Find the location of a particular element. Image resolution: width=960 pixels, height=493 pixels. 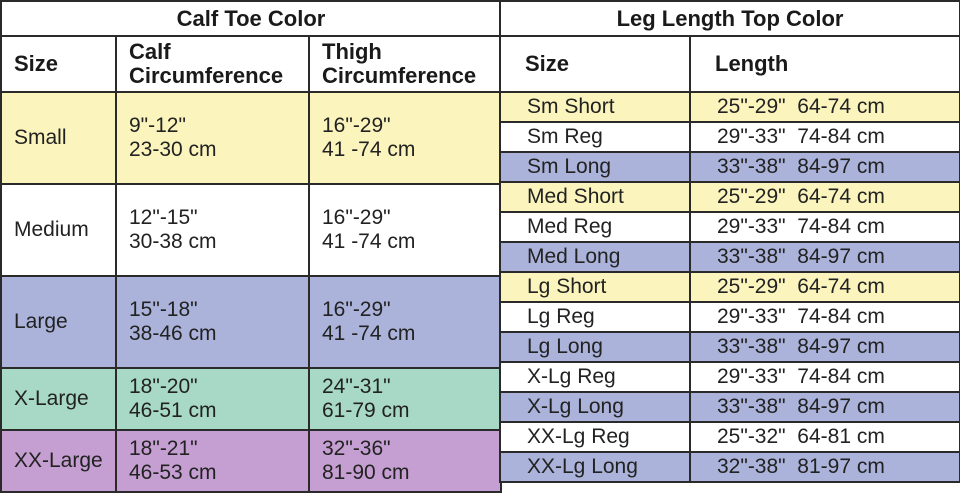

leg-size-cell: Sm Short is located at coordinates (595, 107).